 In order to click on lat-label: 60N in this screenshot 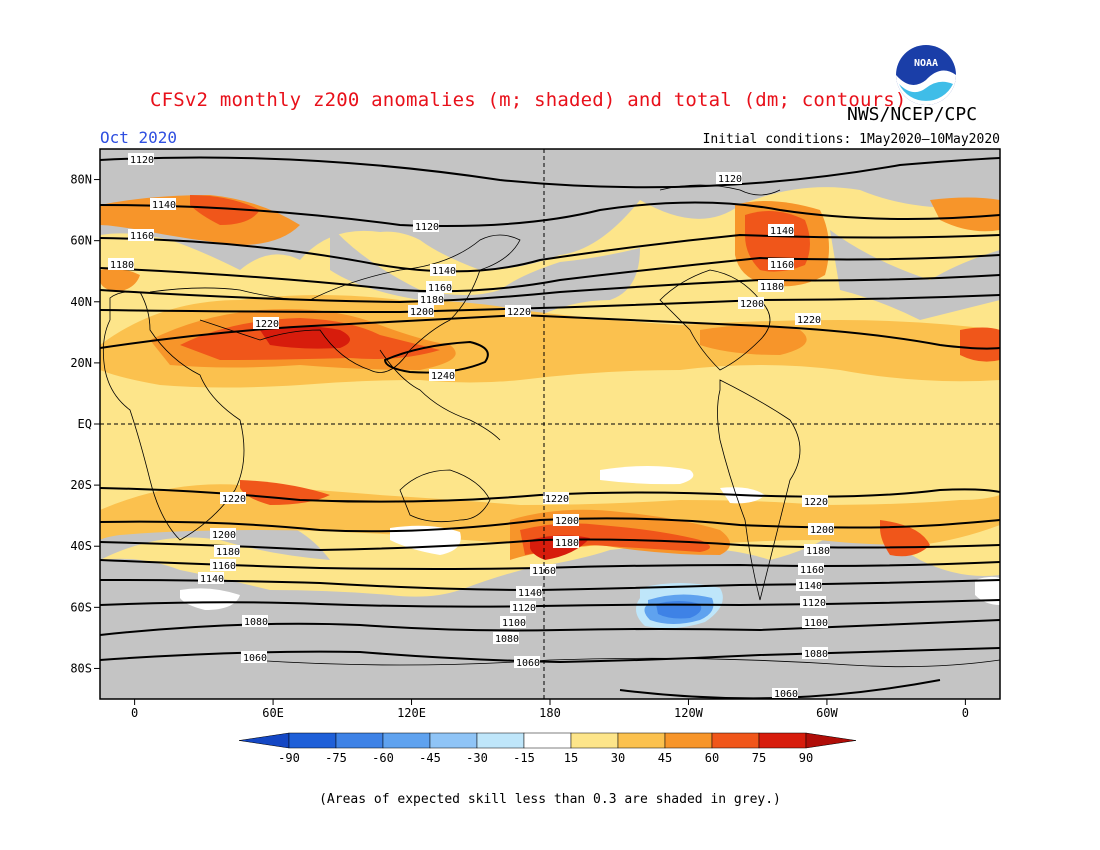, I will do `click(81, 241)`.